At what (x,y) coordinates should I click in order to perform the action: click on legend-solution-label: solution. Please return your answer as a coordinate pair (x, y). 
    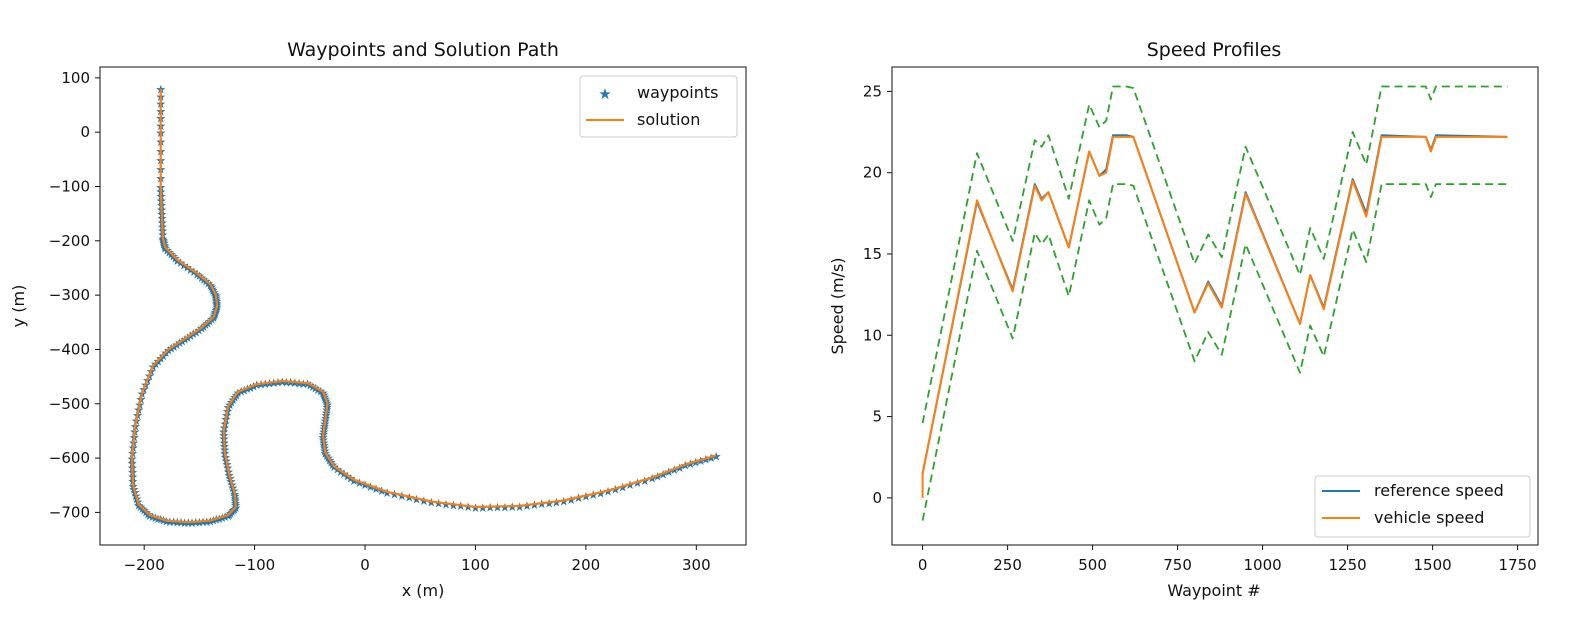
    Looking at the image, I should click on (668, 119).